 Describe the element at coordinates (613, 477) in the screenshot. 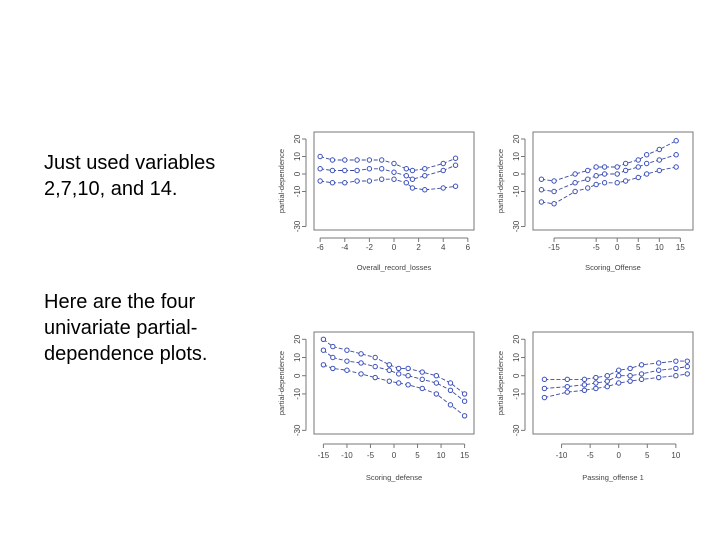

I see `chart-3-x-axis-label: Passing_offense 1` at that location.